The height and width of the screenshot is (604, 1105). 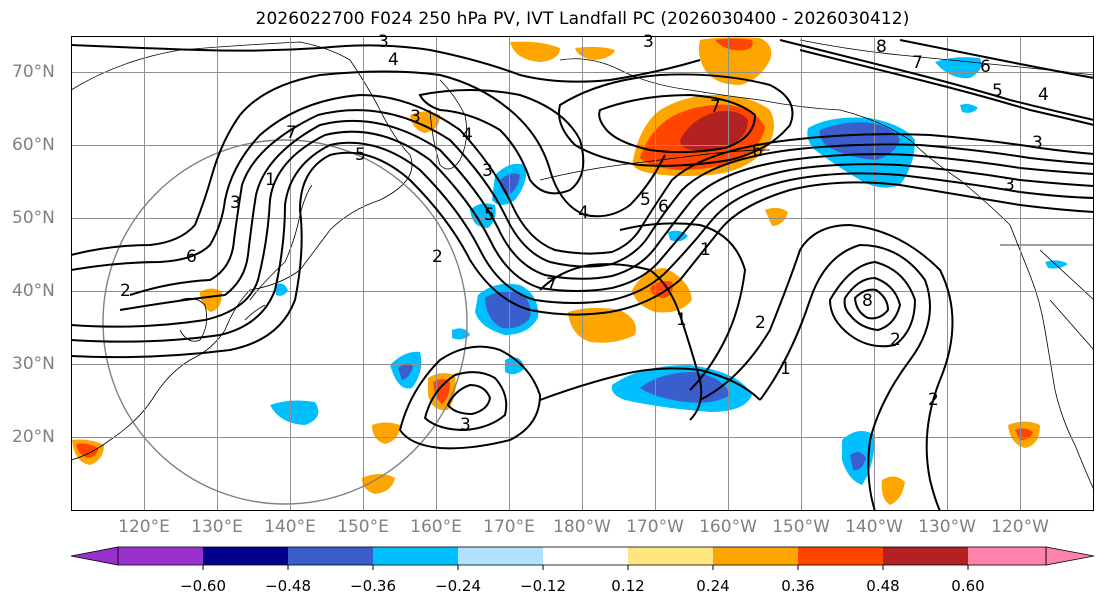 I want to click on colorbar-tick-label: 0.24, so click(x=713, y=586).